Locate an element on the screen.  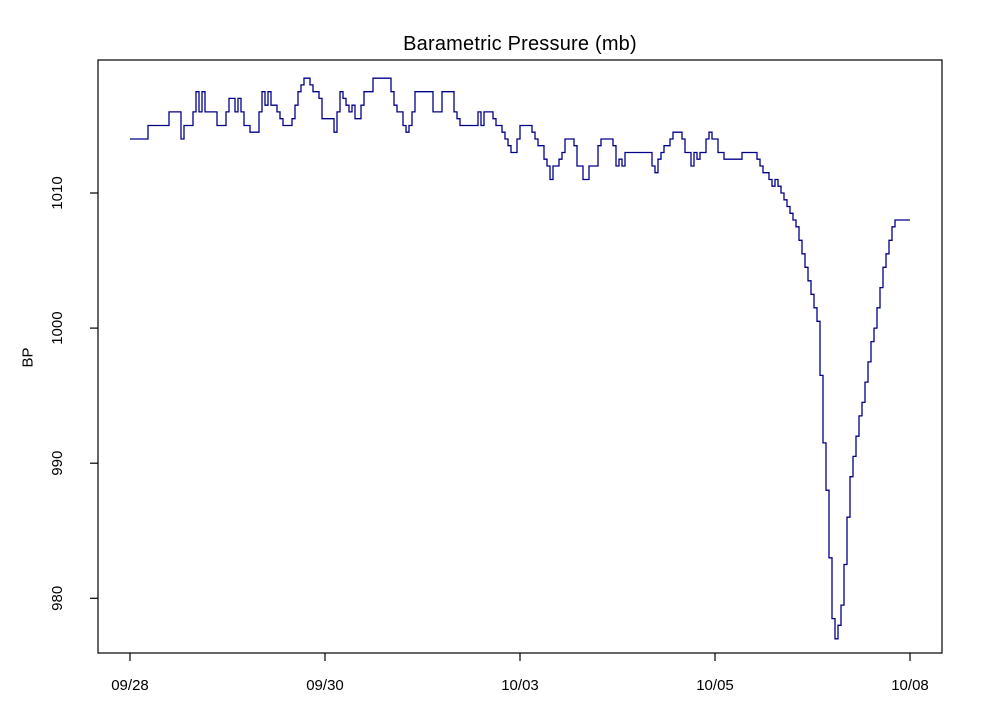
y-tick-label: 1010 is located at coordinates (57, 192).